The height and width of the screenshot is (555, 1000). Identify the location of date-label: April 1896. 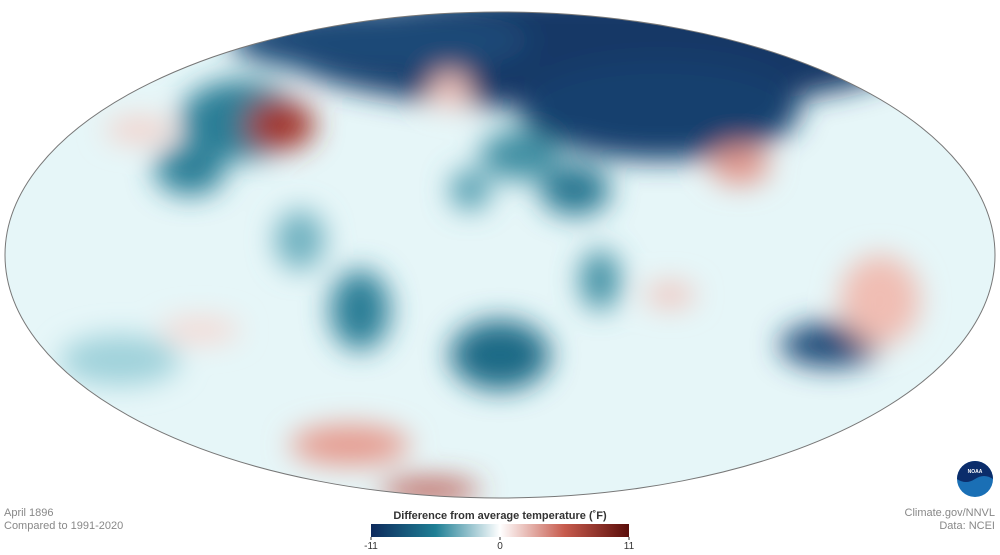
(29, 513).